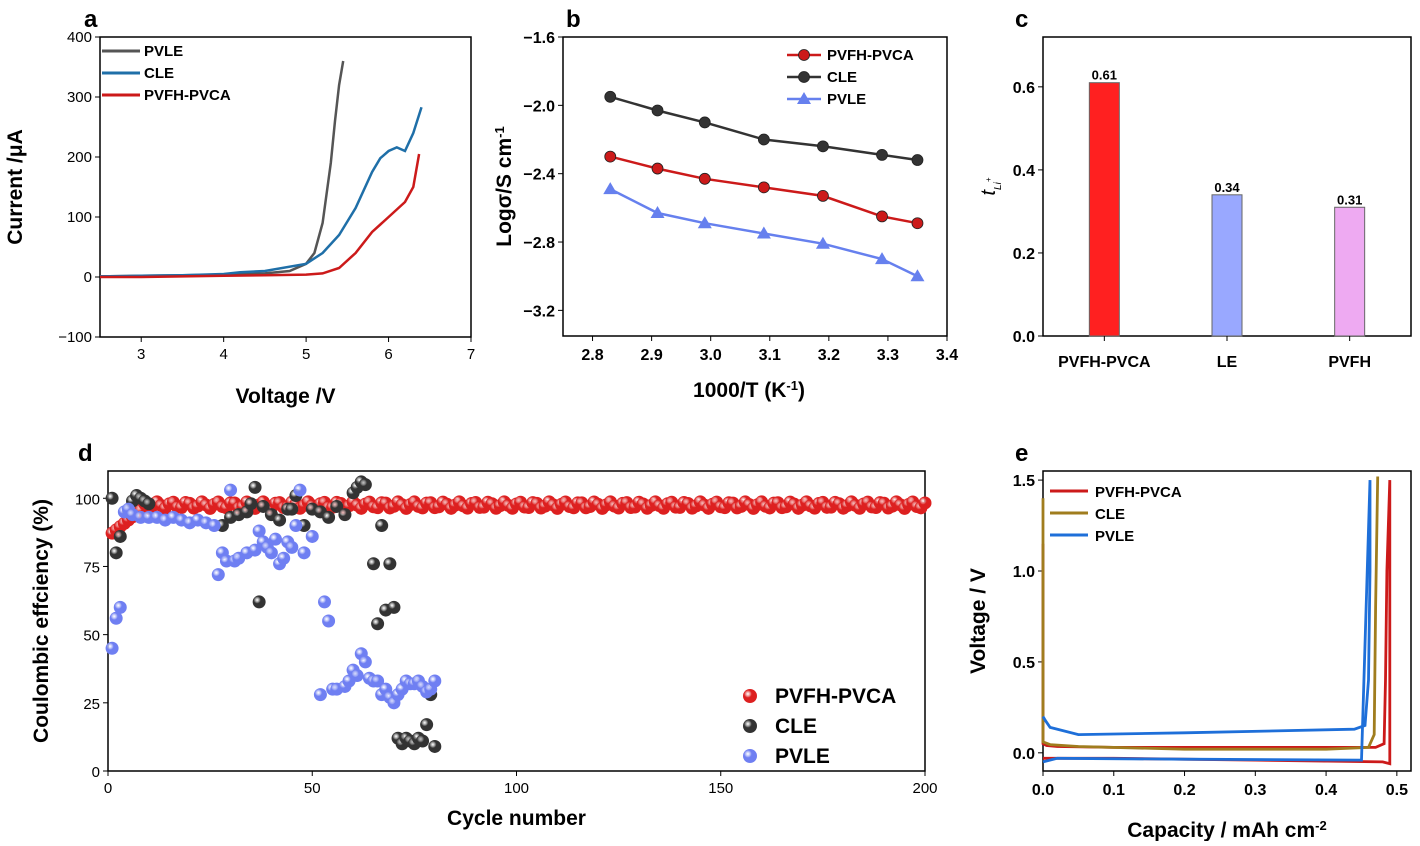 The width and height of the screenshot is (1420, 846). Describe the element at coordinates (41, 621) in the screenshot. I see `y-axis-title: Coulombic effciency (%)` at that location.